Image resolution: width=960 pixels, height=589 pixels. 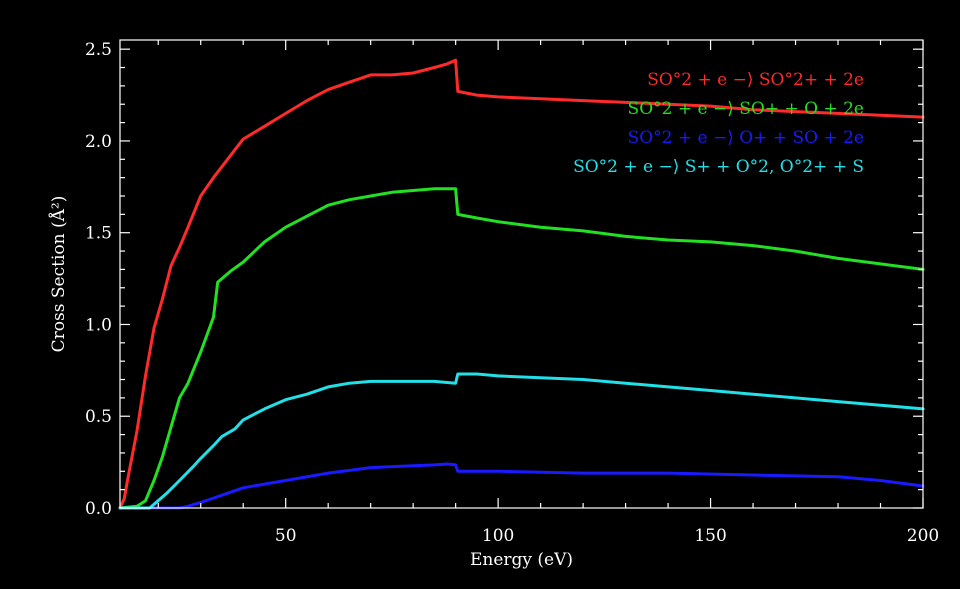 What do you see at coordinates (746, 138) in the screenshot?
I see `legend-entry-3: SO°2 + e −⟩ O+ + SO + 2e` at bounding box center [746, 138].